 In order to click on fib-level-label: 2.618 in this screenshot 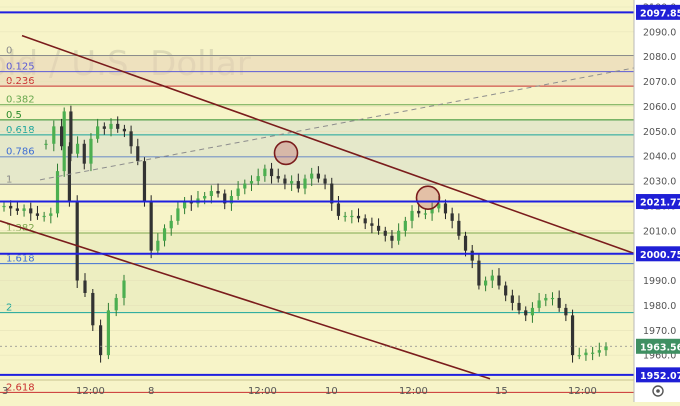, I will do `click(20, 387)`.